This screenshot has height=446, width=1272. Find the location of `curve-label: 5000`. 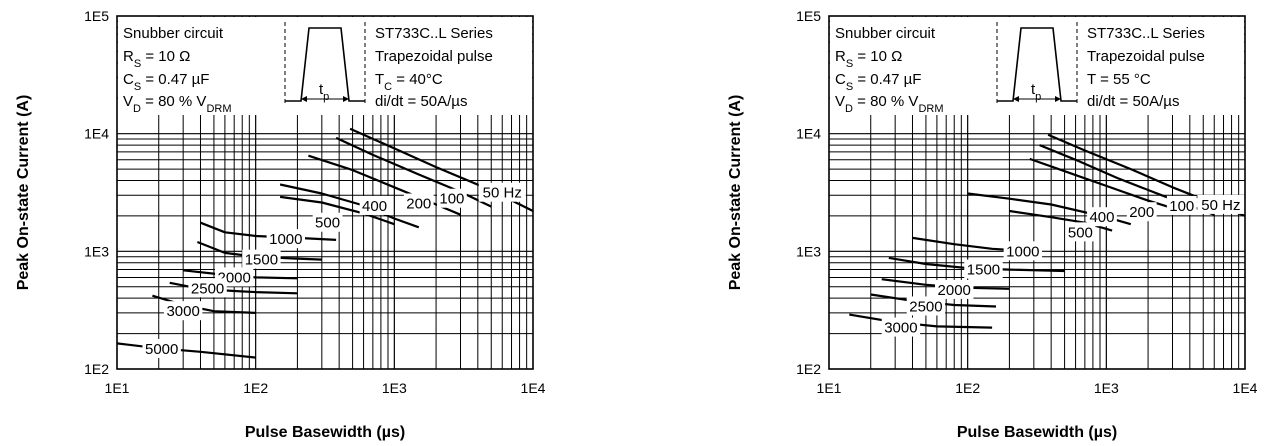

curve-label: 5000 is located at coordinates (161, 349).